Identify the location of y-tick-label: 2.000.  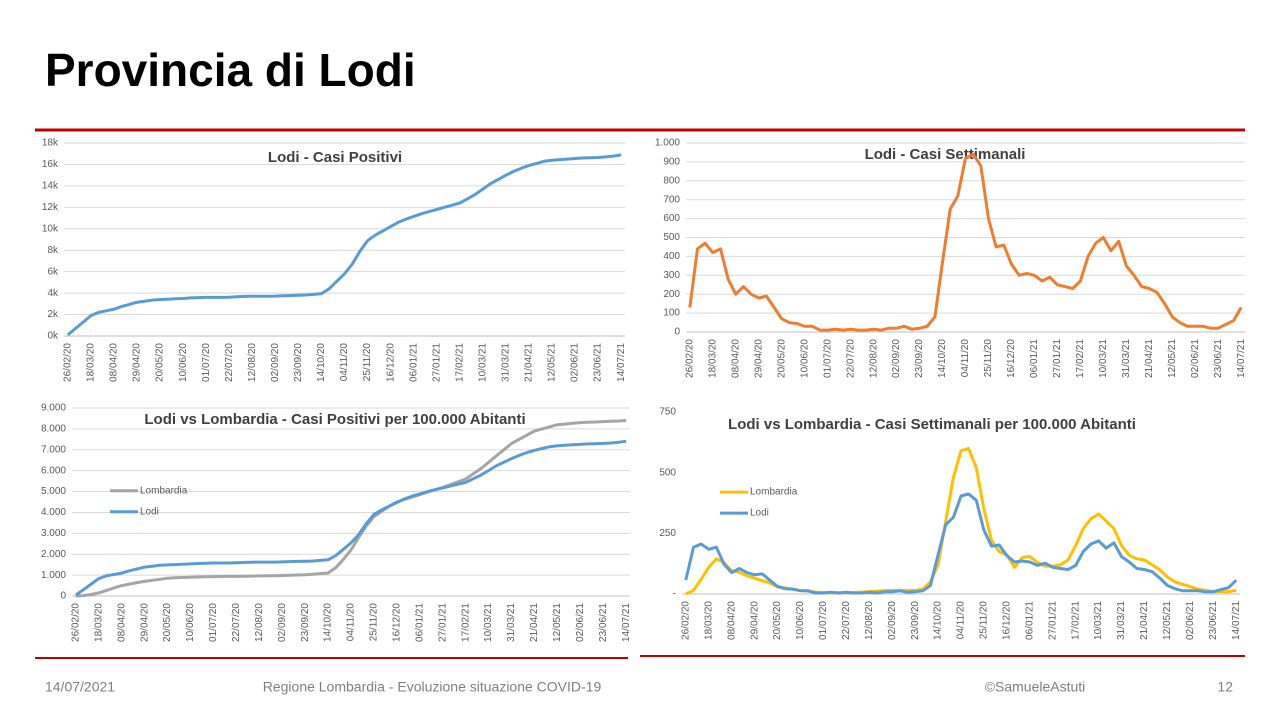
(53, 554).